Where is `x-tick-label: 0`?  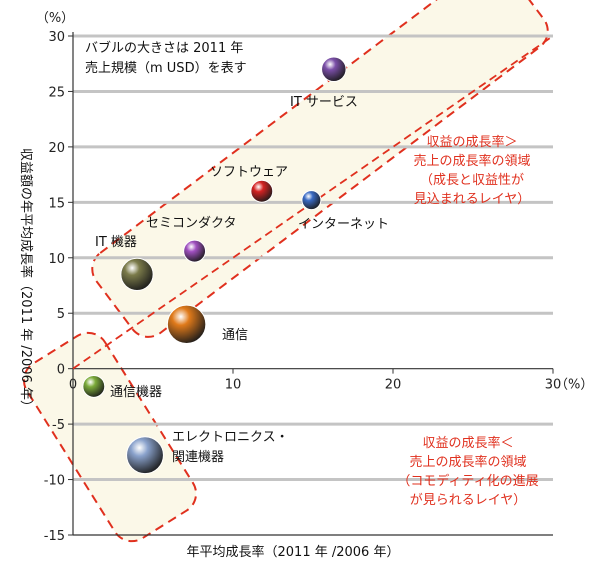
x-tick-label: 0 is located at coordinates (73, 385).